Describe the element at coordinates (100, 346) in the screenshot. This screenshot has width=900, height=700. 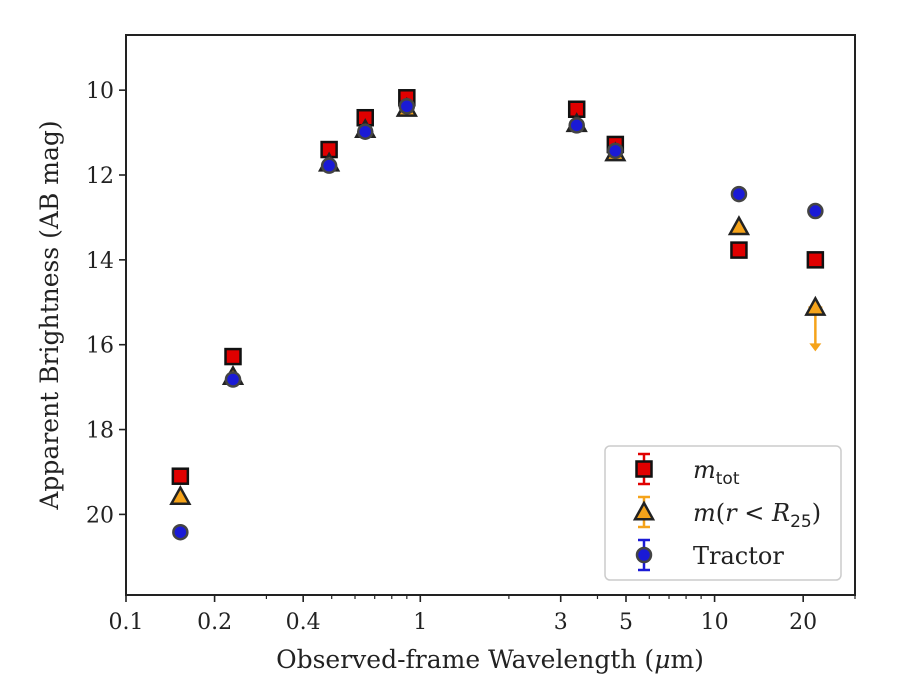
I see `y-tick-label: 16` at that location.